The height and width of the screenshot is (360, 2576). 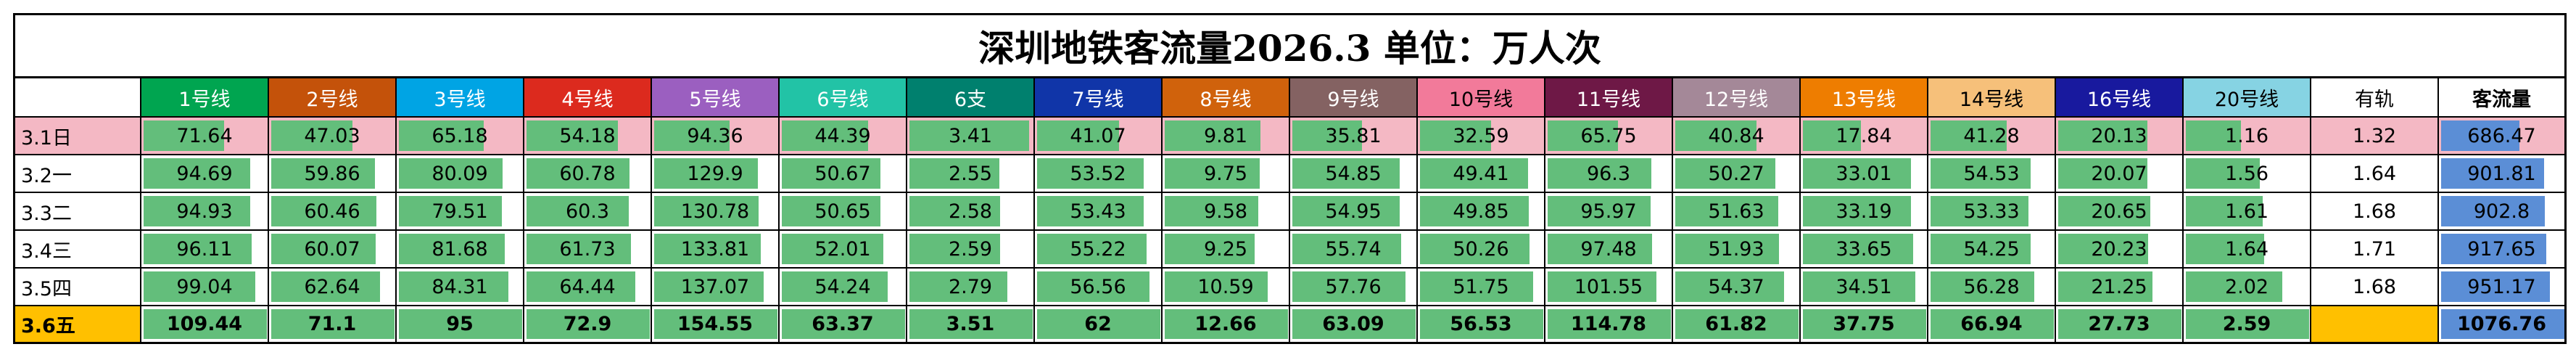 I want to click on cell, so click(x=2375, y=325).